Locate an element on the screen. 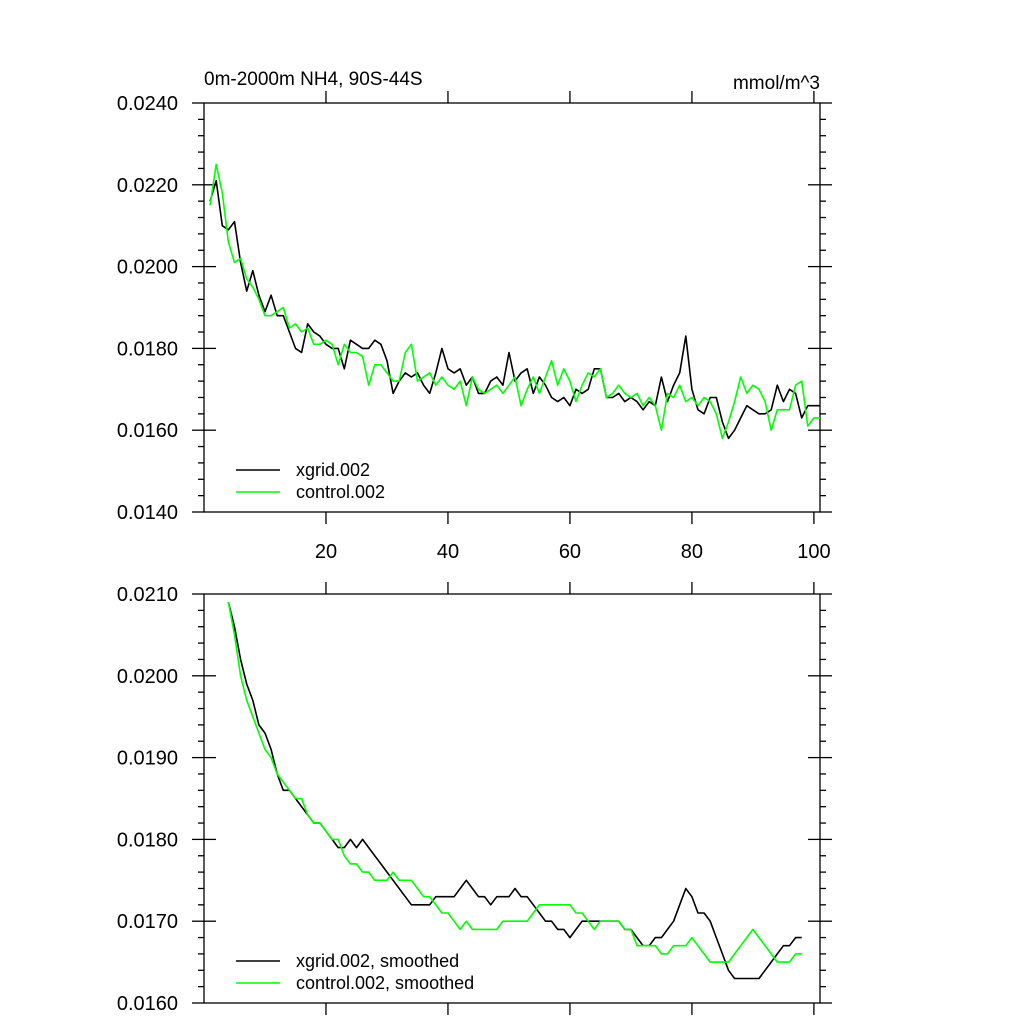 This screenshot has width=1024, height=1024. x-tick-label: 60 is located at coordinates (570, 552).